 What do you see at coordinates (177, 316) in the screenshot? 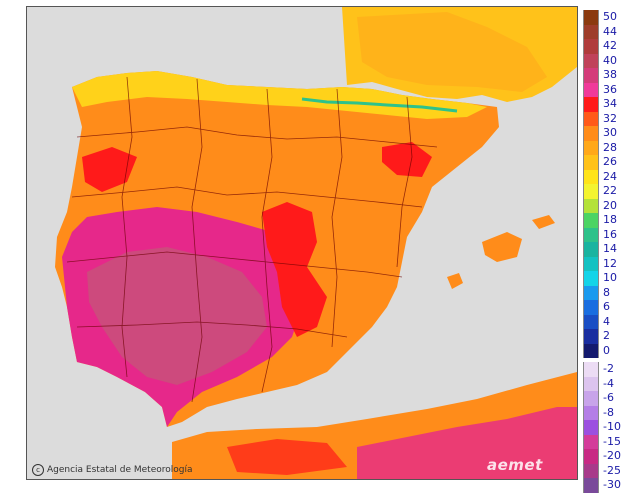
I see `west-heat-core` at bounding box center [177, 316].